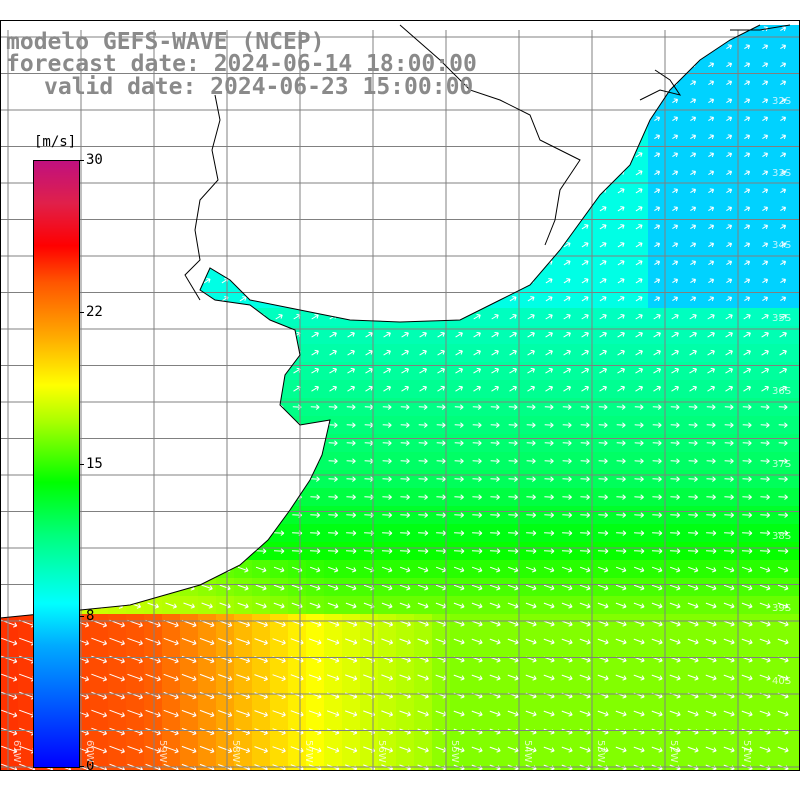 This screenshot has width=800, height=800. What do you see at coordinates (94, 312) in the screenshot?
I see `colorbar-tick-22: 22` at bounding box center [94, 312].